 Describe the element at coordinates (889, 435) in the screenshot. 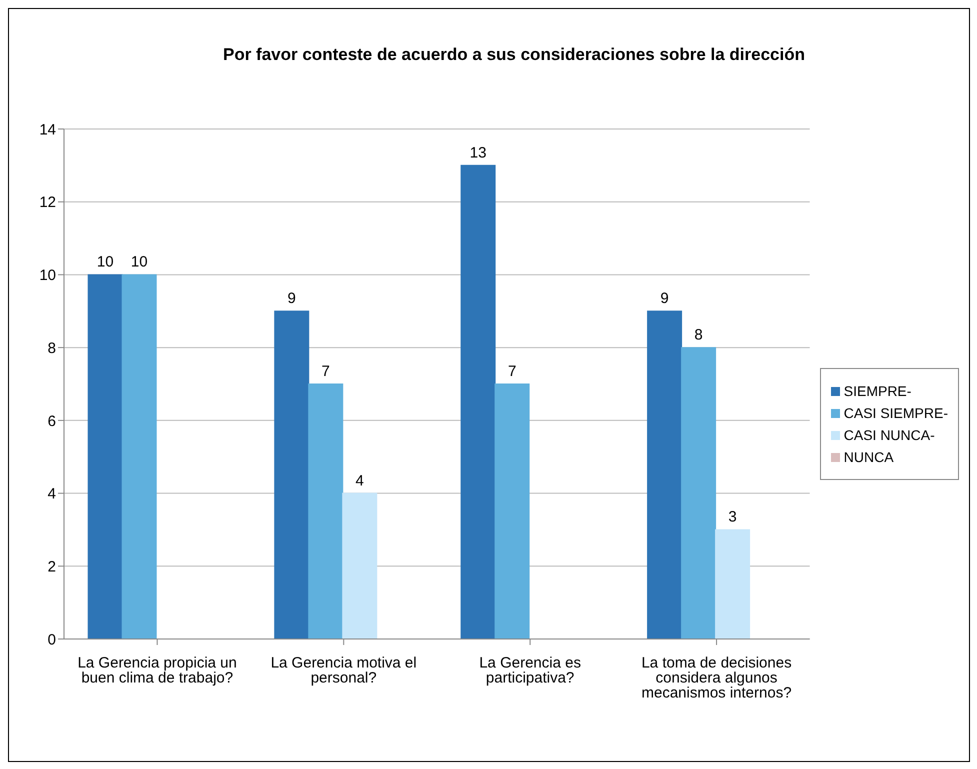

I see `legend-label: CASI NUNCA-` at that location.